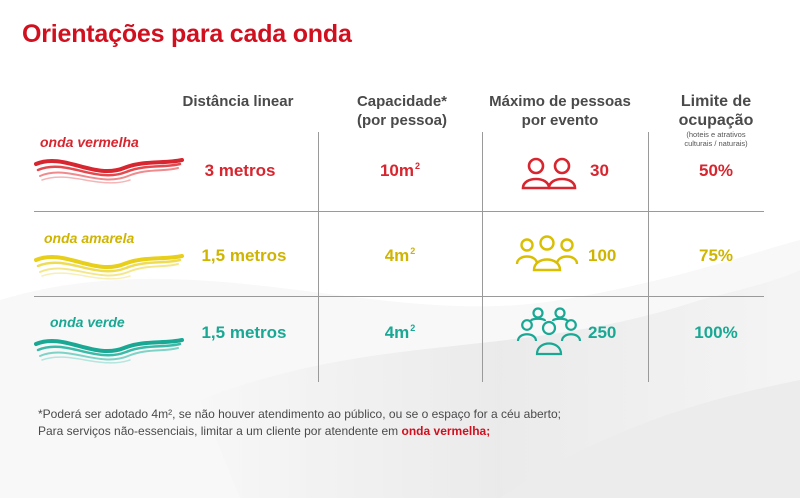 The width and height of the screenshot is (800, 498). I want to click on page-title: Orientações para cada onda, so click(187, 34).